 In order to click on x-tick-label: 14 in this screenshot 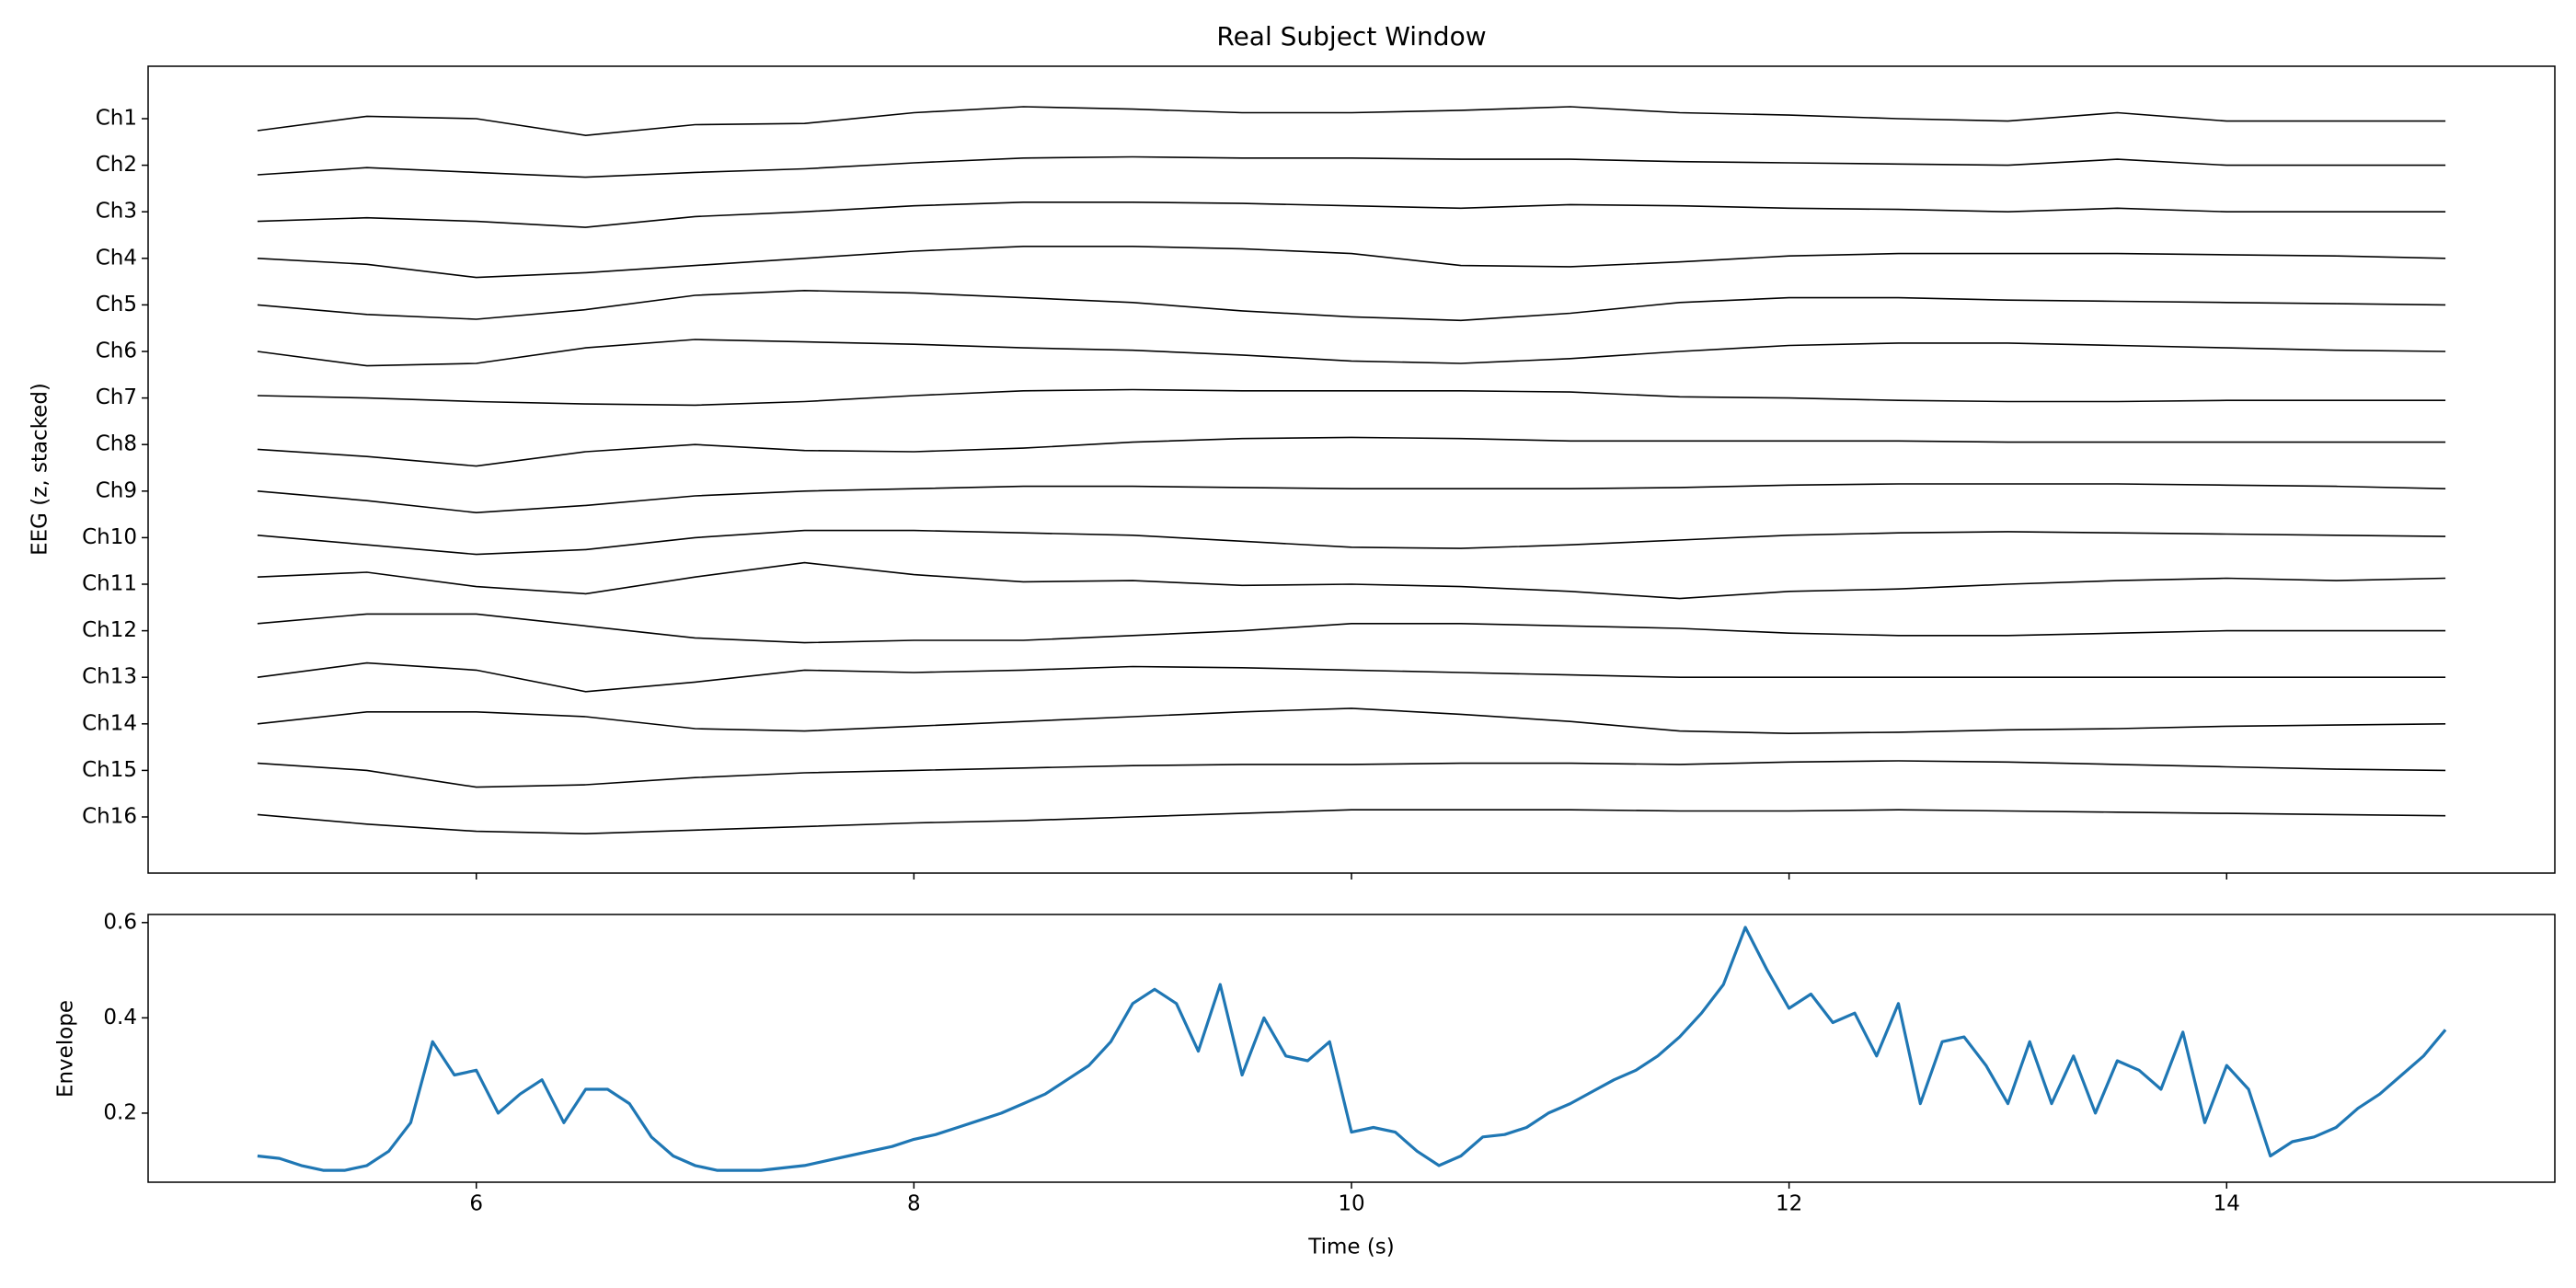, I will do `click(2227, 1204)`.